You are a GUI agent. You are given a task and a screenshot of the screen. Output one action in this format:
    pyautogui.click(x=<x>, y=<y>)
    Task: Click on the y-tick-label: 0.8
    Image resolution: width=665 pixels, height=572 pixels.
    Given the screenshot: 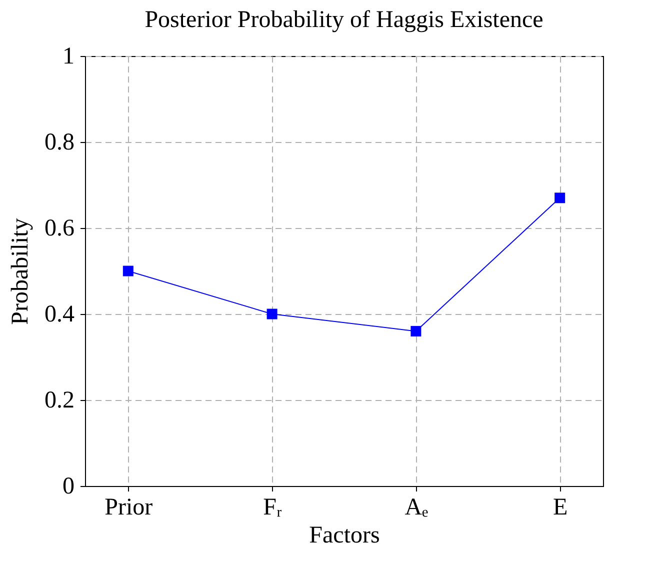 What is the action you would take?
    pyautogui.click(x=59, y=143)
    